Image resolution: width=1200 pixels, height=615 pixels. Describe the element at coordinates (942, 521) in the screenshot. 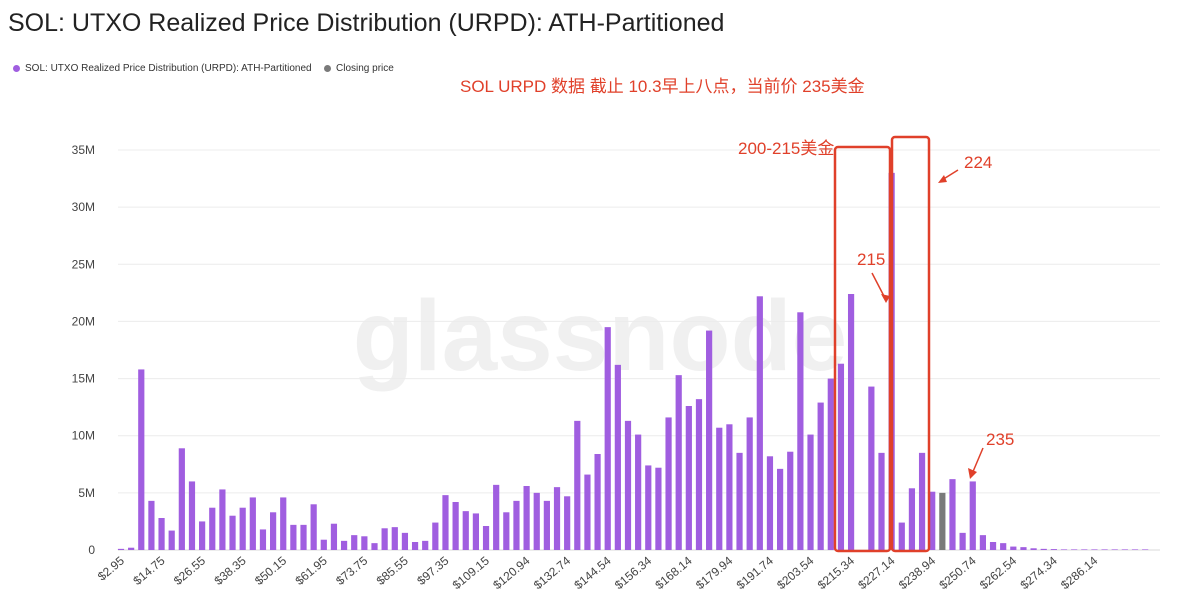

I see `closing-price-bar` at that location.